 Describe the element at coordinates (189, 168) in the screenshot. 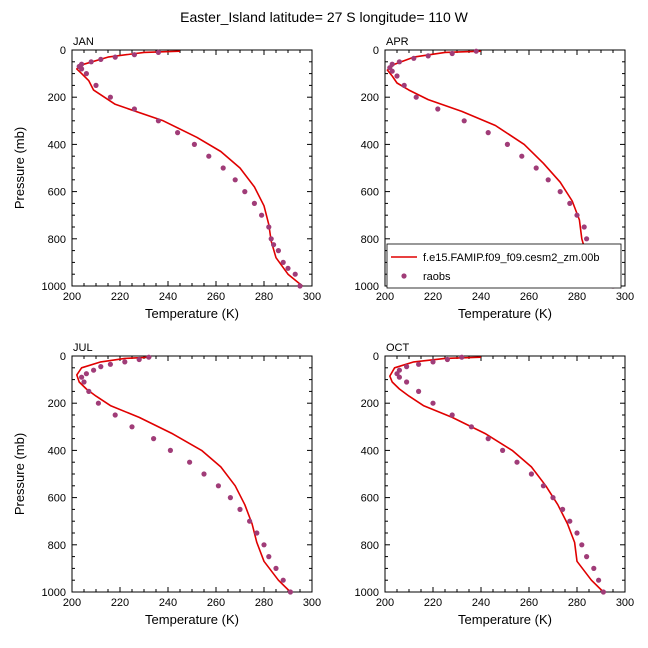

I see `model-line-jan` at that location.